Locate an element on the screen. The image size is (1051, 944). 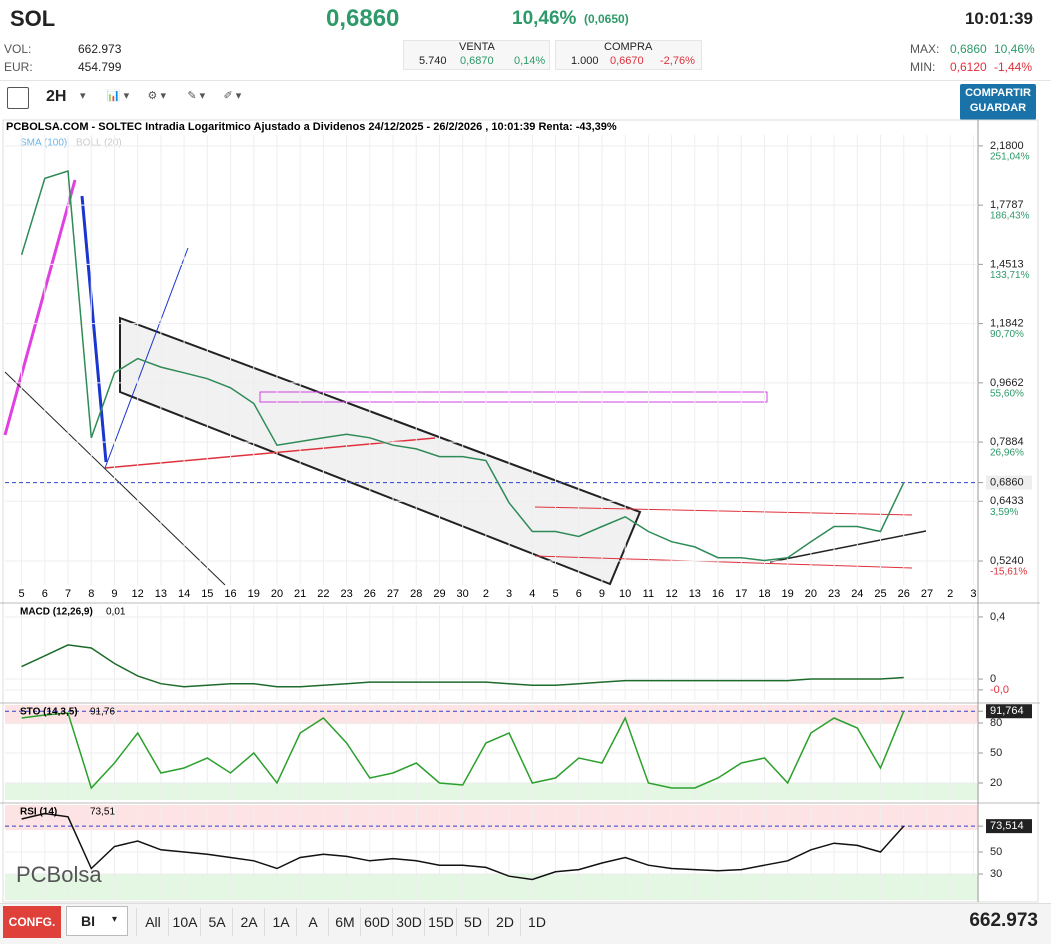
period: 6M is located at coordinates (344, 922).